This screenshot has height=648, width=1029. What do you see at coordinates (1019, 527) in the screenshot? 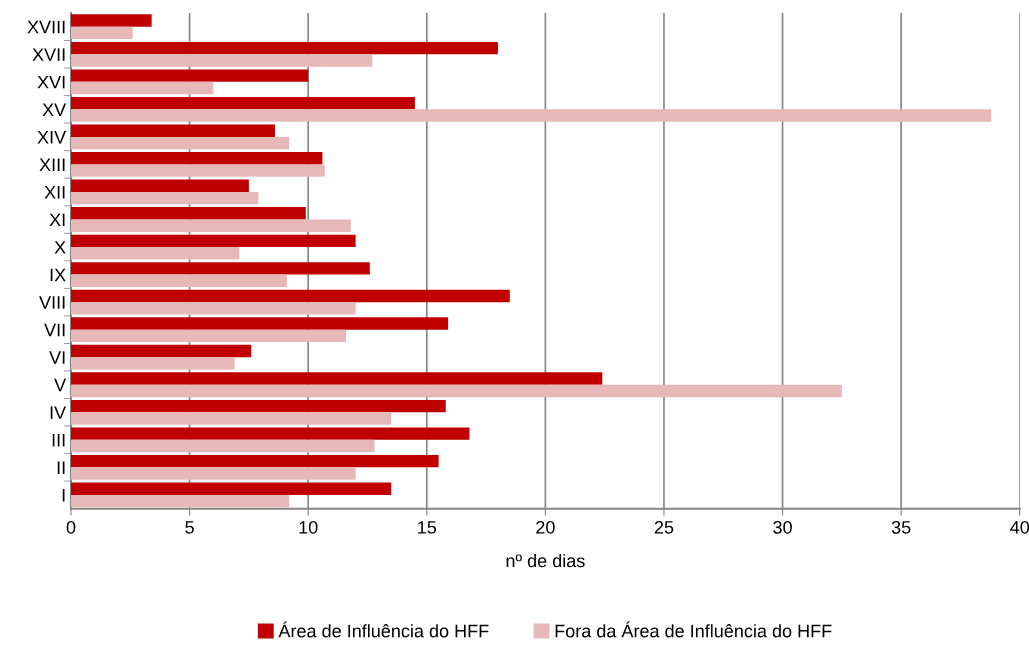
I see `x-tick-label: 40` at bounding box center [1019, 527].